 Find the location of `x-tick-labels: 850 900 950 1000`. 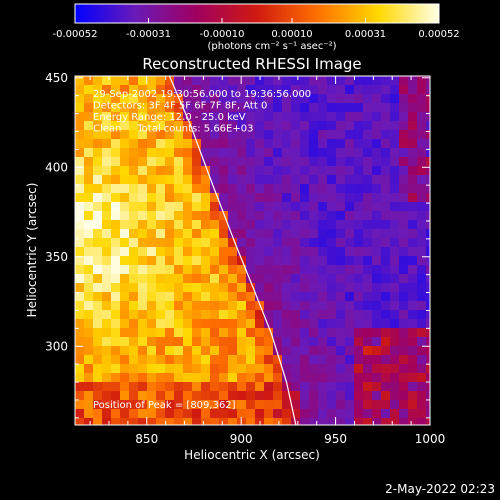

x-tick-labels: 850 900 950 1000 is located at coordinates (290, 439).